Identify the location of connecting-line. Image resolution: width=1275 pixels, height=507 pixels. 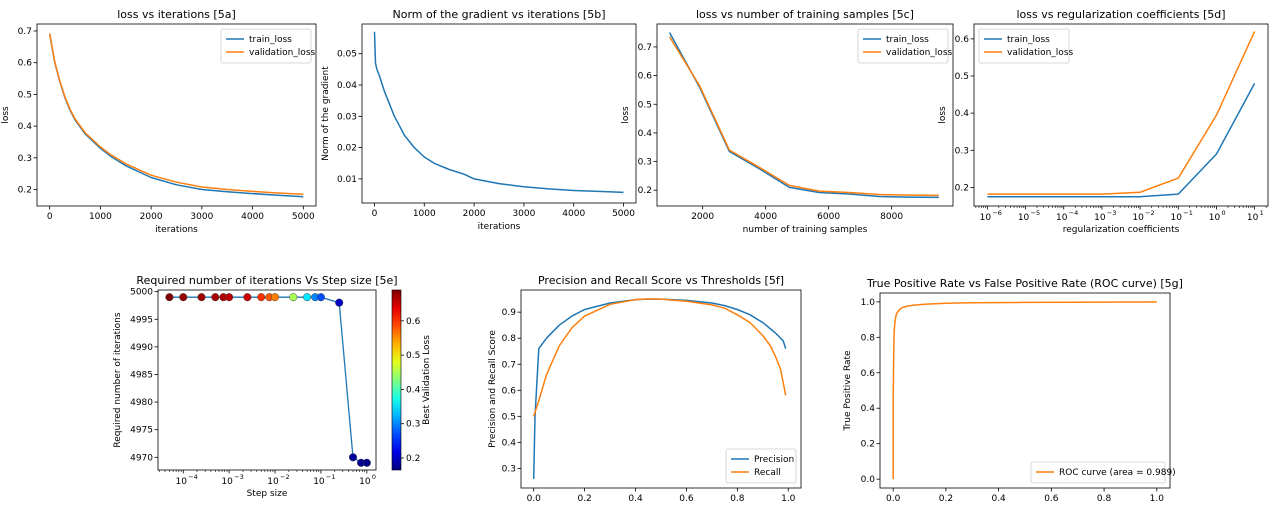
(268, 380).